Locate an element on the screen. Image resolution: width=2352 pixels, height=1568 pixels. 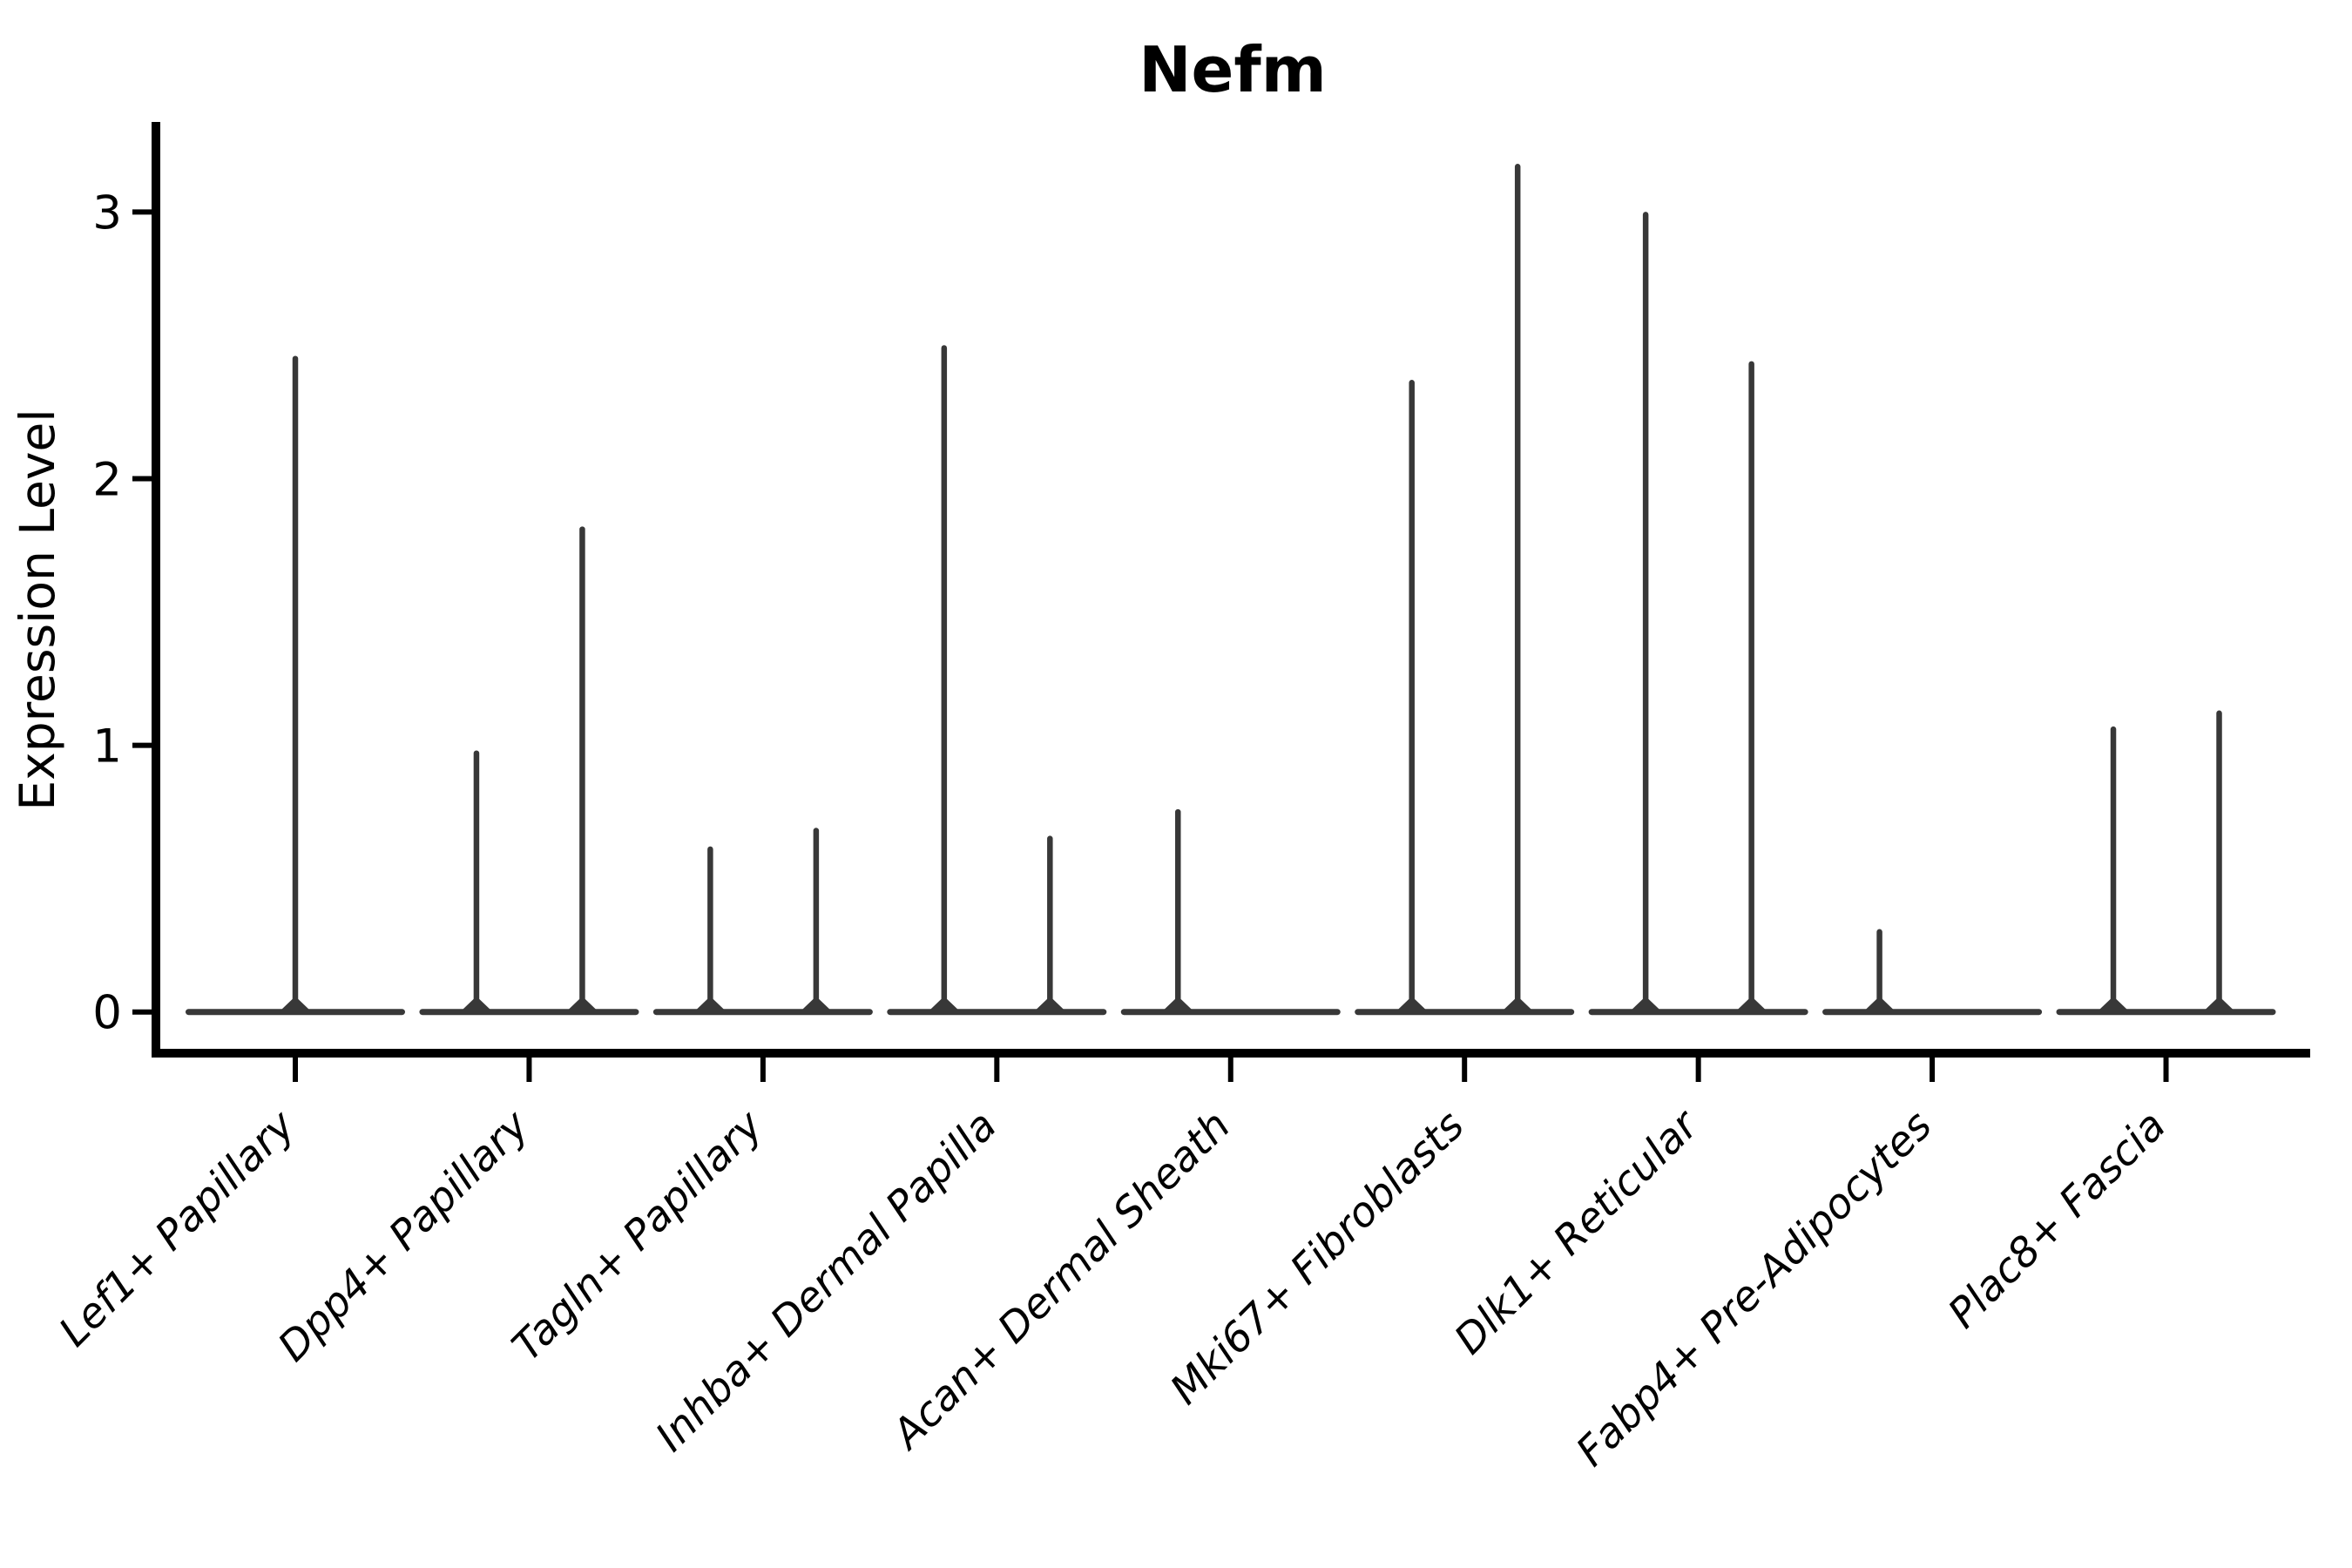
chart-title: Nefm is located at coordinates (1232, 69).